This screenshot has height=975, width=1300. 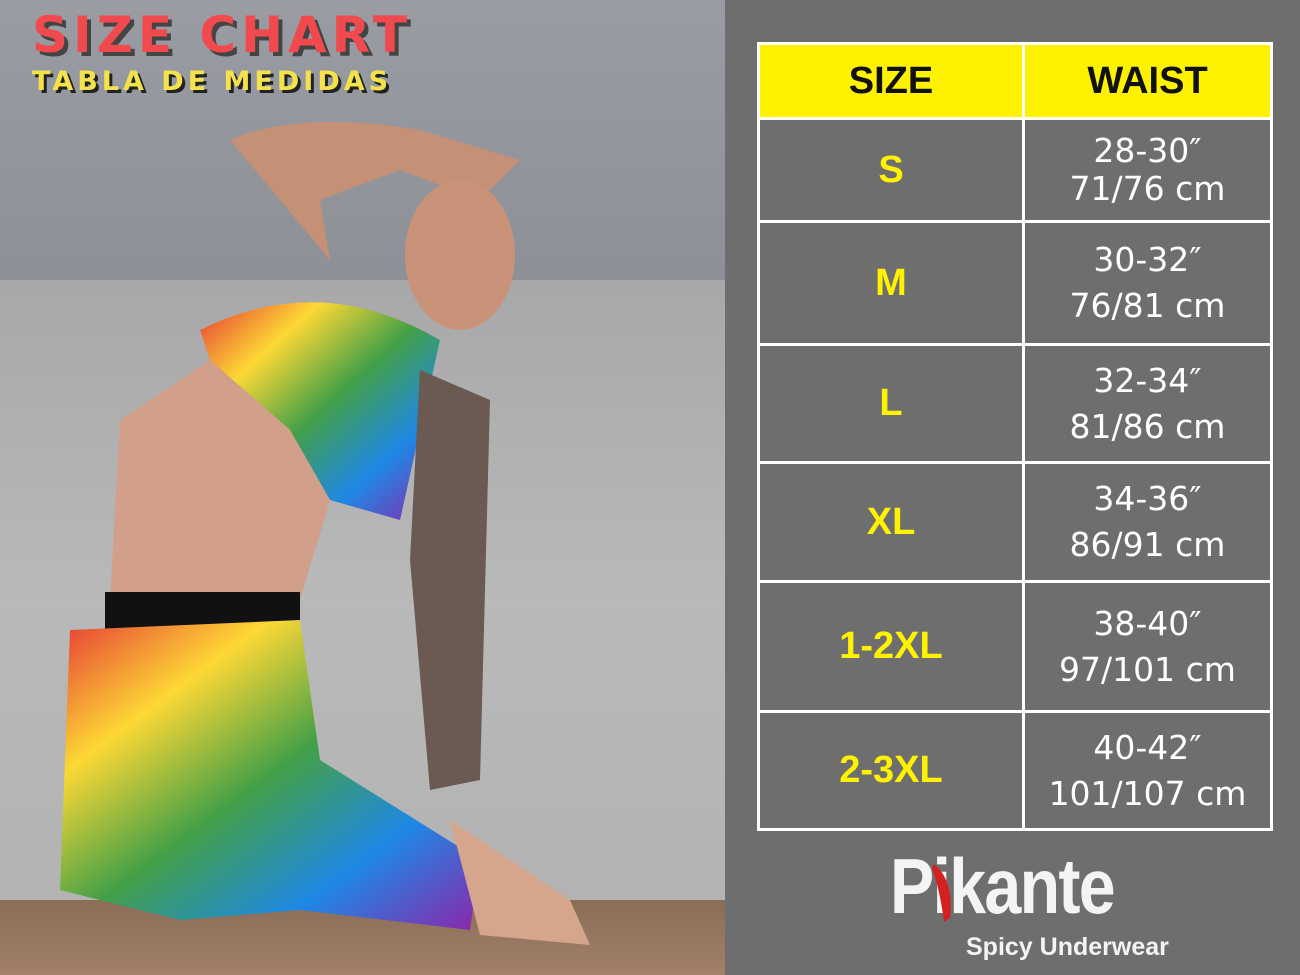 I want to click on waist-cell: 28-30″ 71/76 cm, so click(x=1147, y=170).